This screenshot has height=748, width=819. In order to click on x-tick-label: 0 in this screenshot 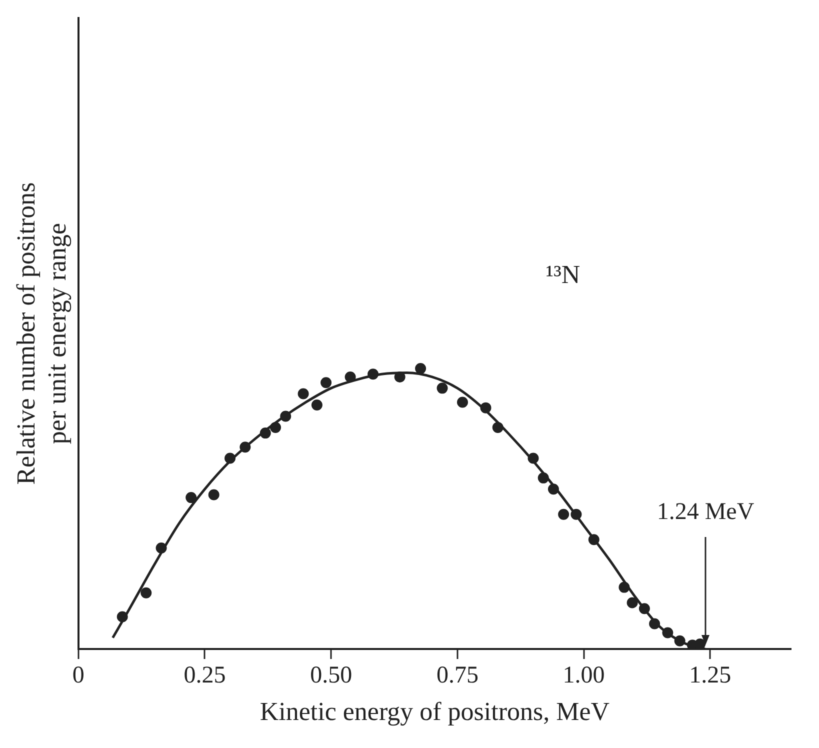, I will do `click(78, 675)`.